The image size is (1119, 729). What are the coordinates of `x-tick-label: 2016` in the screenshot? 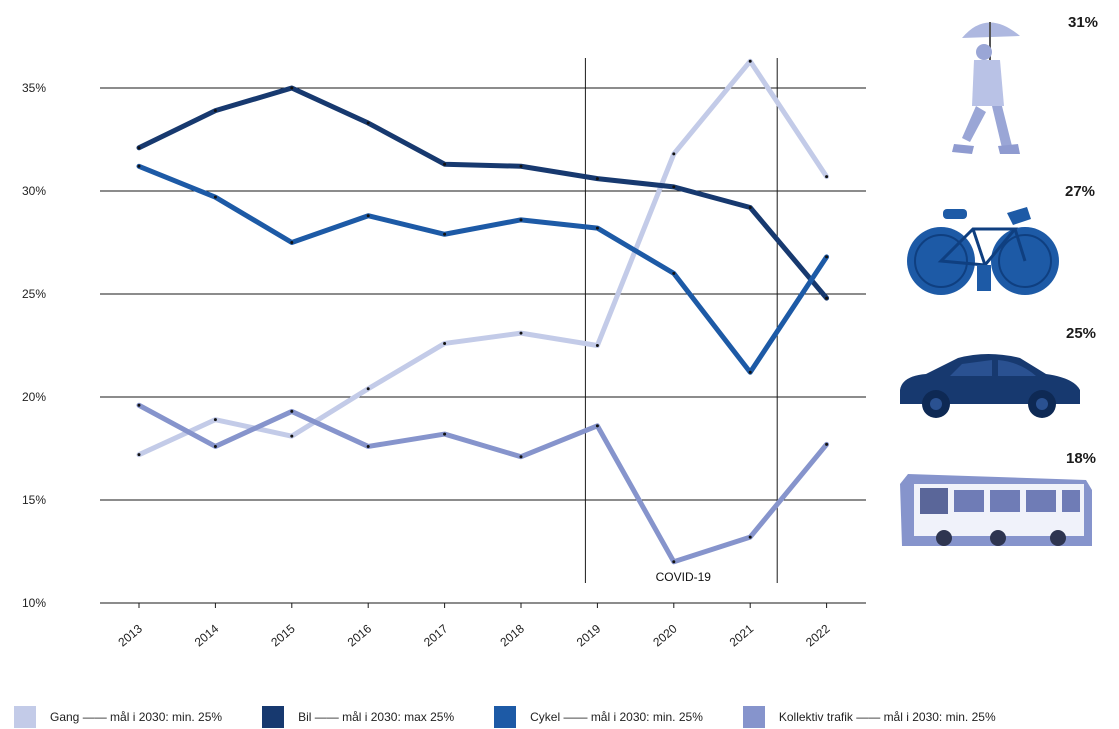 It's located at (360, 635).